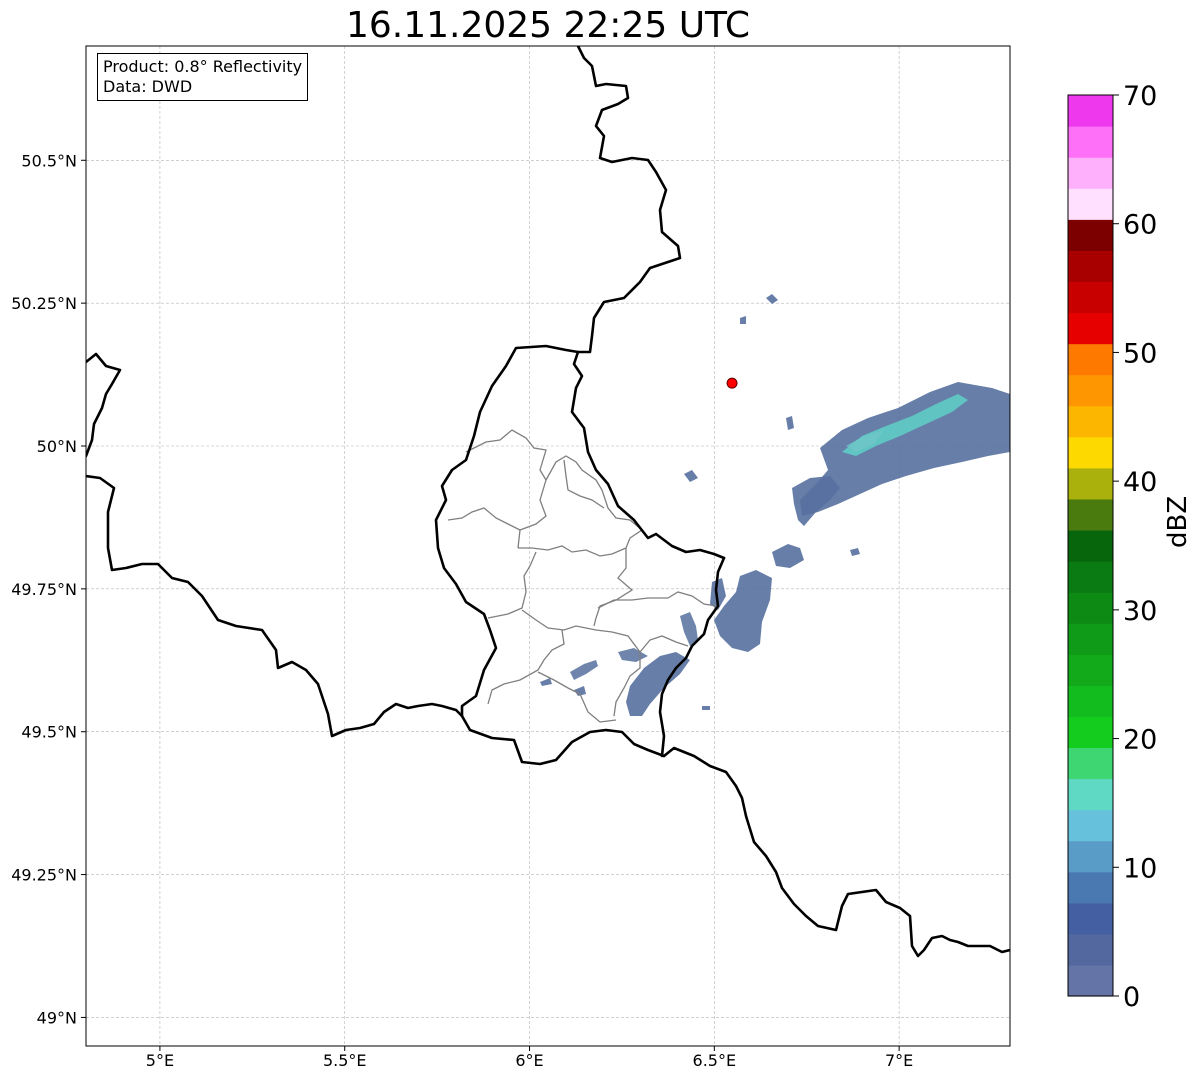 The height and width of the screenshot is (1081, 1202). What do you see at coordinates (1140, 96) in the screenshot?
I see `colorbar-tick-label: 70` at bounding box center [1140, 96].